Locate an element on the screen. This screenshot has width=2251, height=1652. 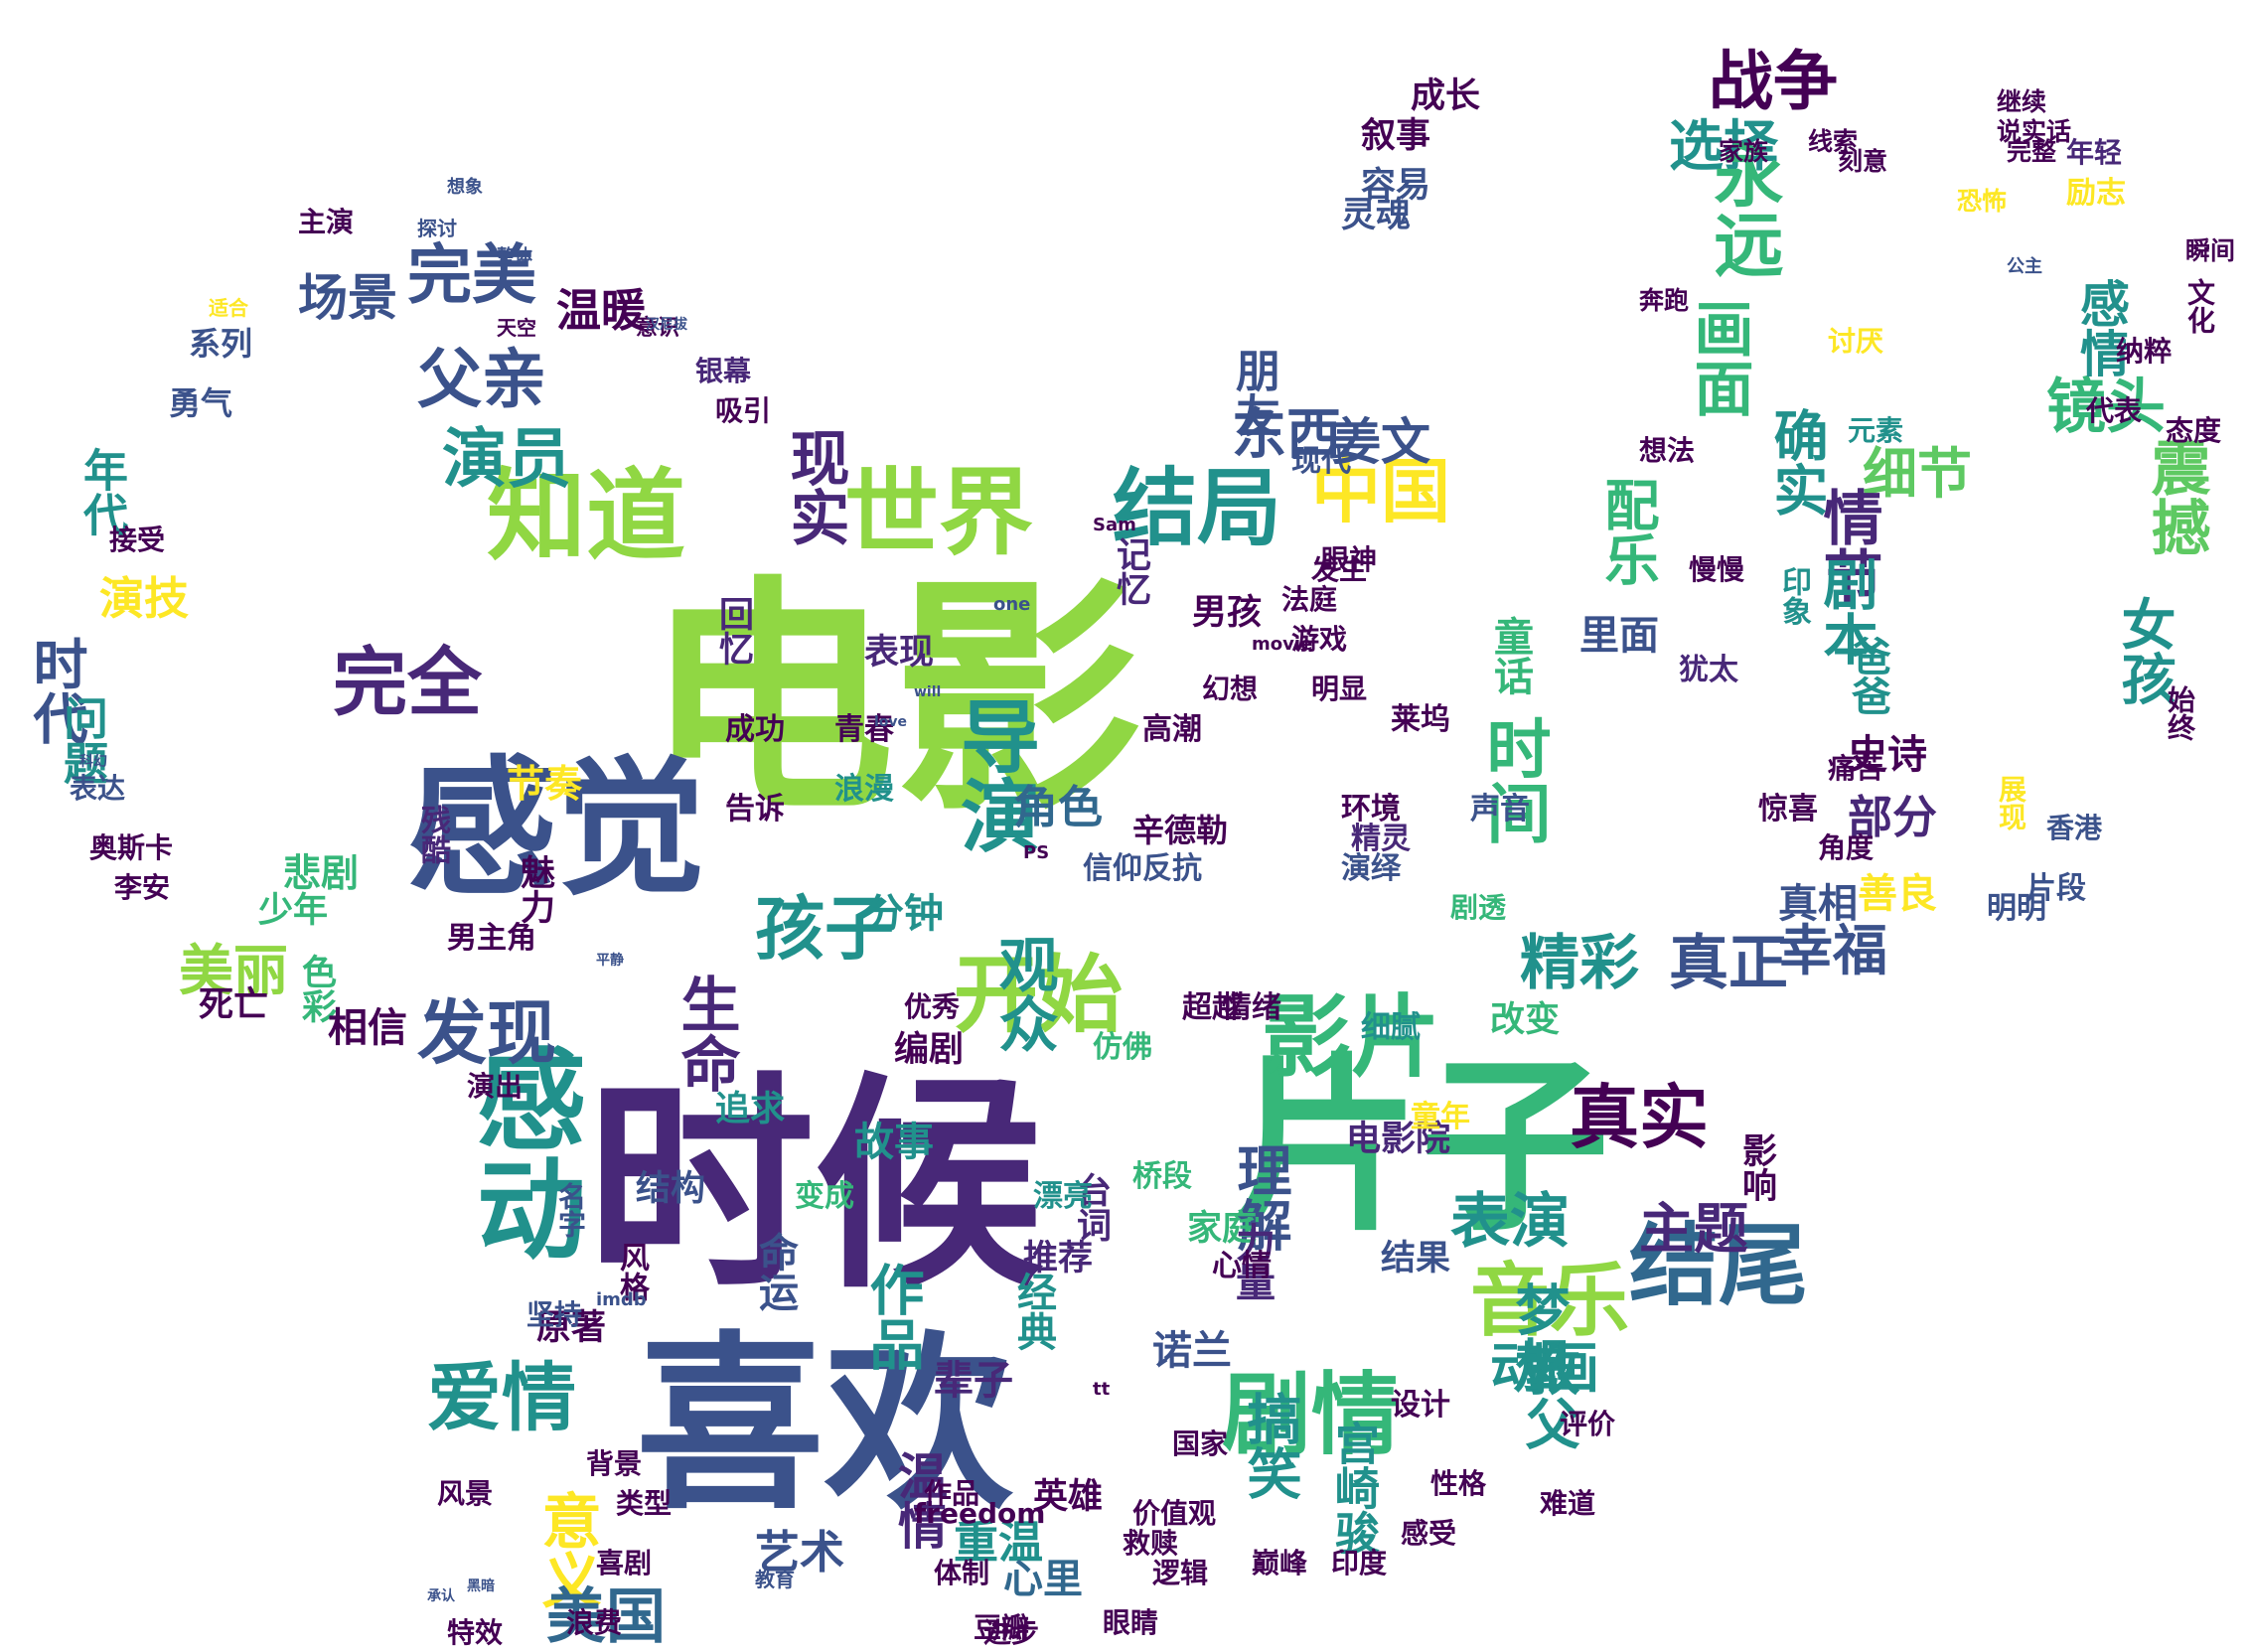
word: 性格 is located at coordinates (1458, 1483).